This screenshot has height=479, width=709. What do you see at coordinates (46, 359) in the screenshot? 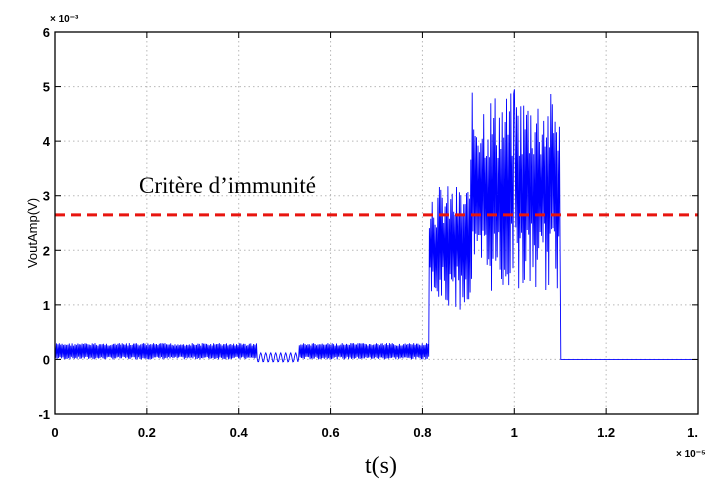
I see `y-tick-label: 0` at bounding box center [46, 359].